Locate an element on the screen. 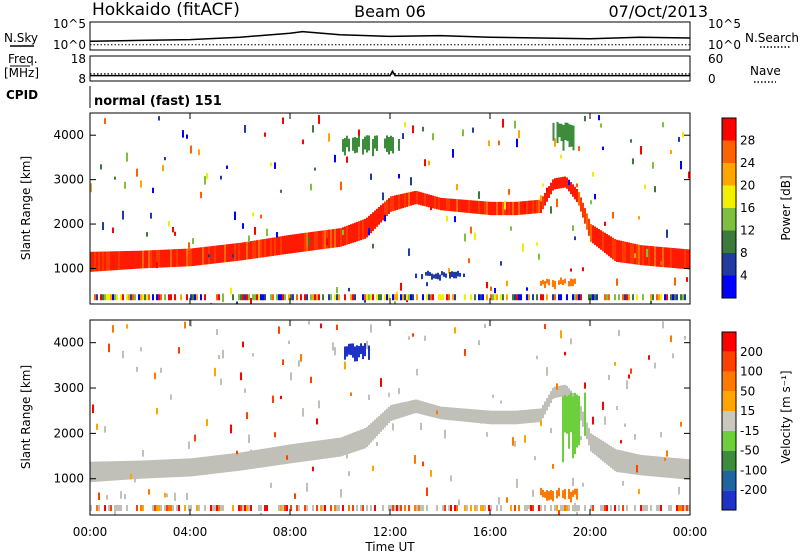  x-tick-label: 12:00 is located at coordinates (390, 532).